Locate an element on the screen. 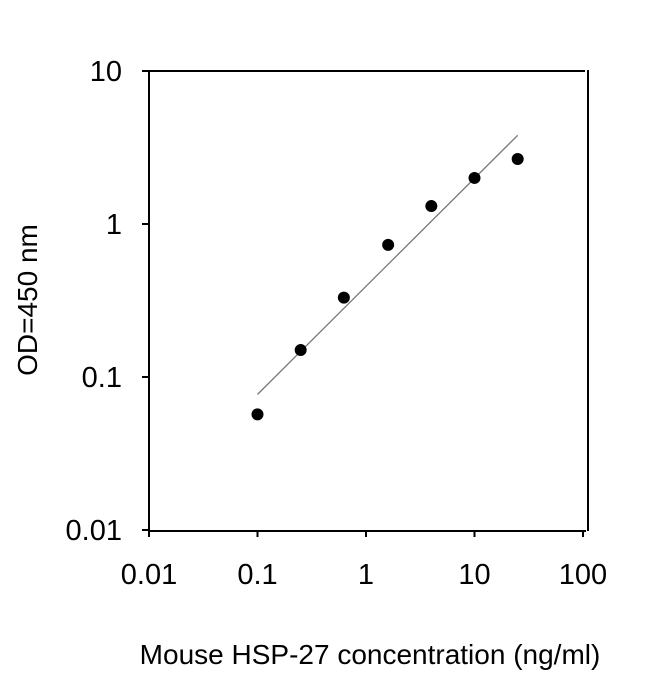 This screenshot has width=650, height=674. y-tick-label: 0.01 is located at coordinates (94, 531).